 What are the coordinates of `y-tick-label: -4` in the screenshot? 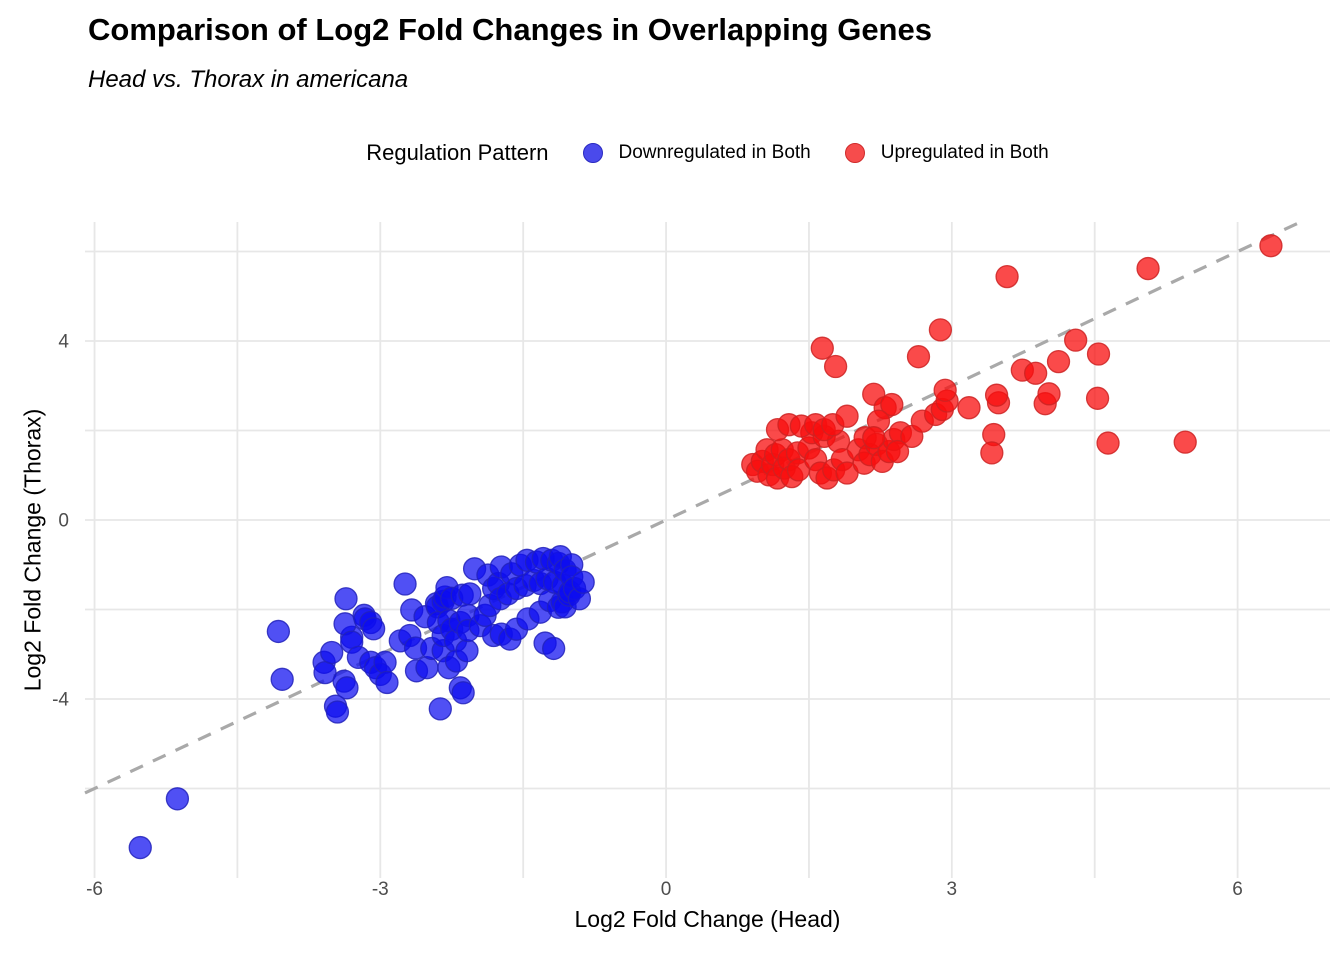 It's located at (60, 700).